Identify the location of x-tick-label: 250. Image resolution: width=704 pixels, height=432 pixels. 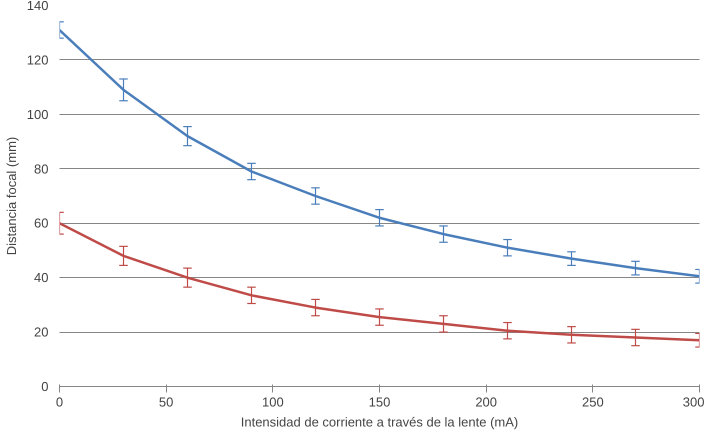
(593, 402).